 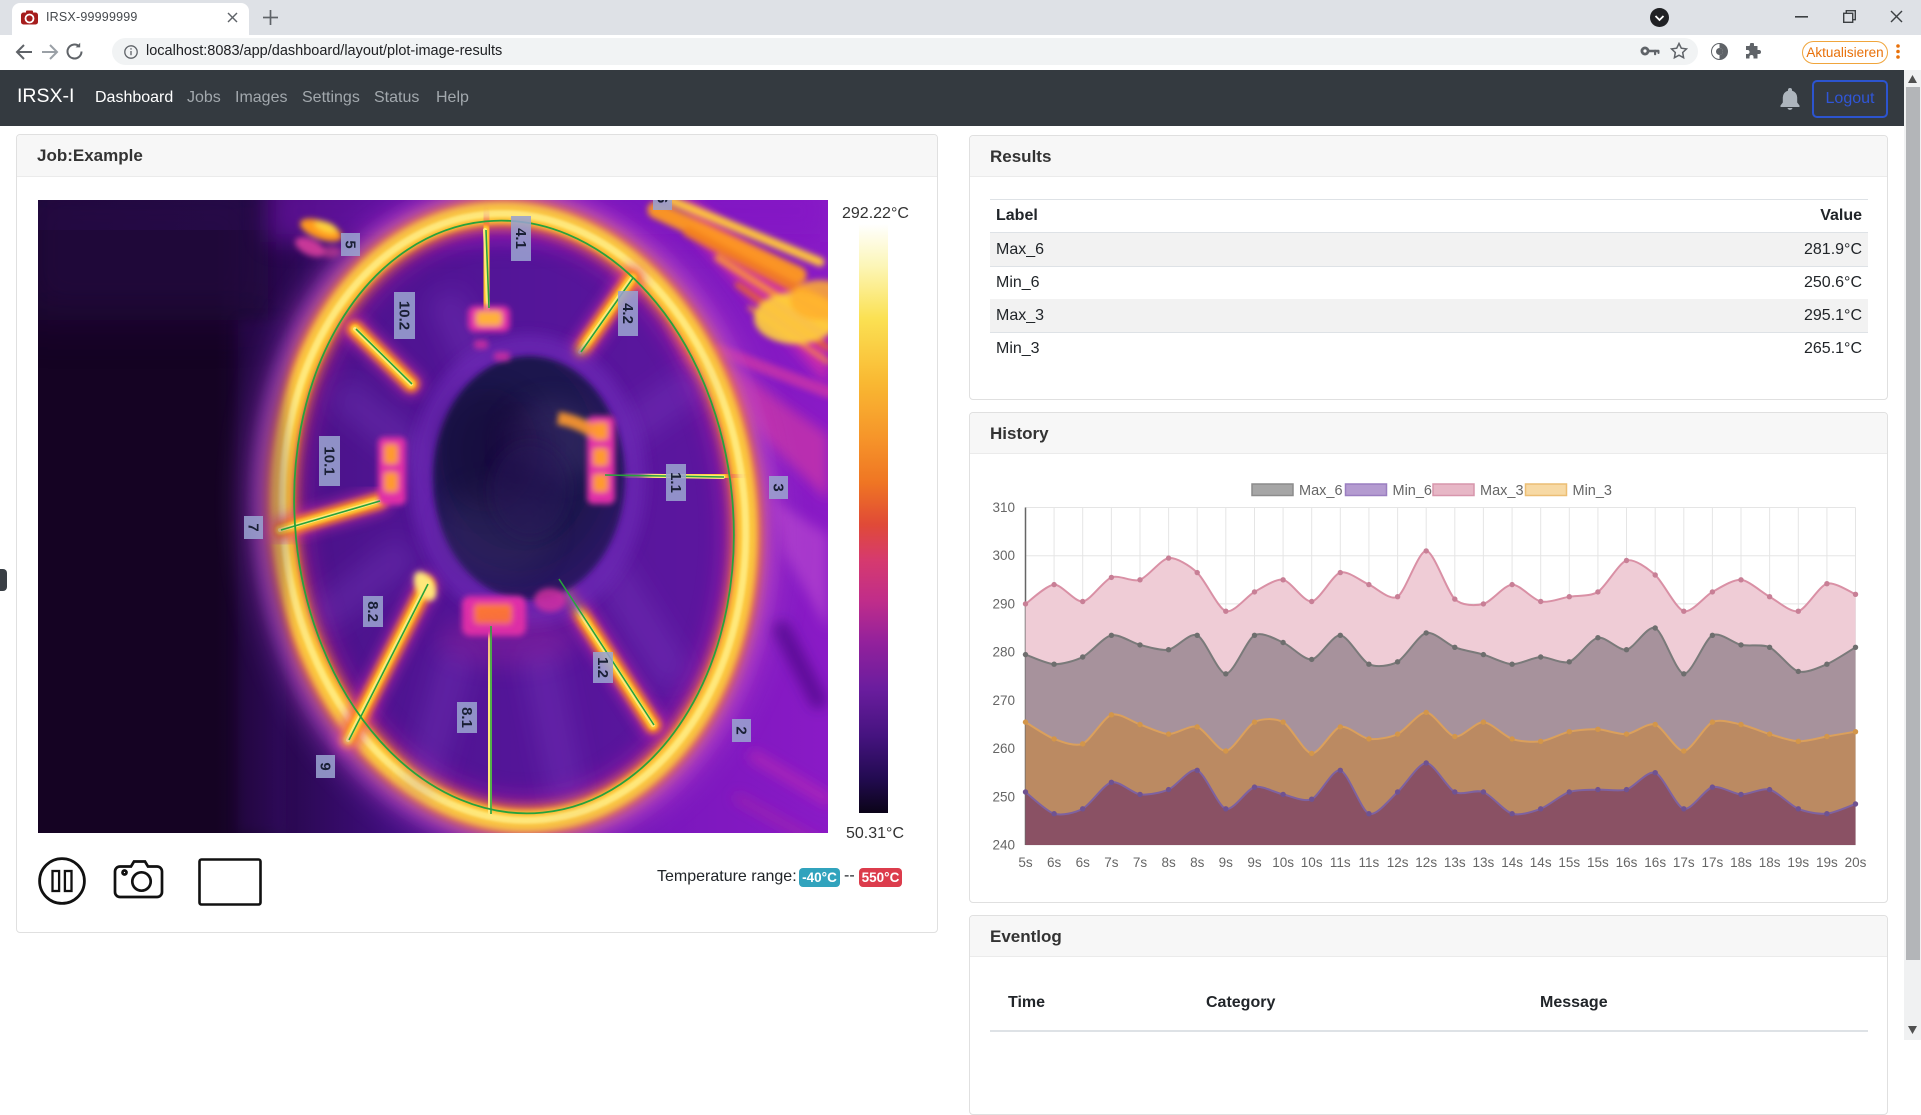 I want to click on svg-text: 1.2, so click(x=602, y=667).